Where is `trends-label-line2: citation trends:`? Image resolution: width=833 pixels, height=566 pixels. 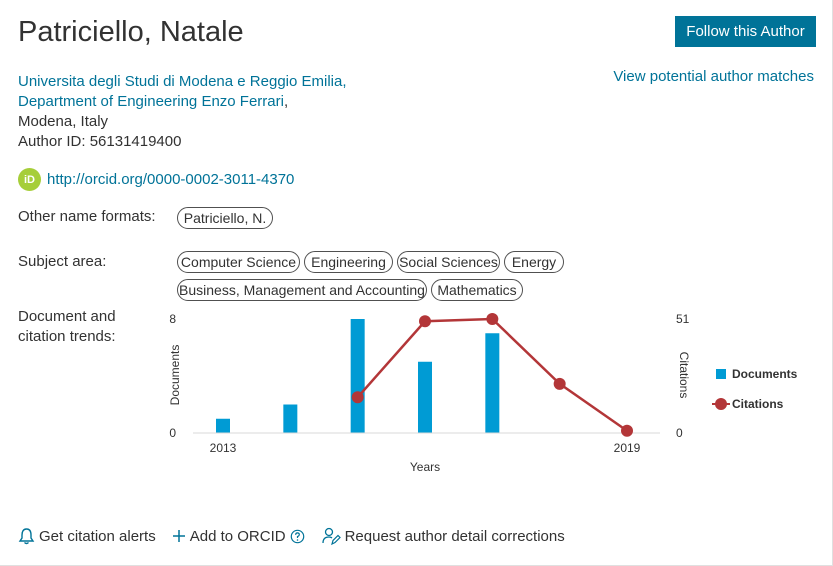 trends-label-line2: citation trends: is located at coordinates (67, 336).